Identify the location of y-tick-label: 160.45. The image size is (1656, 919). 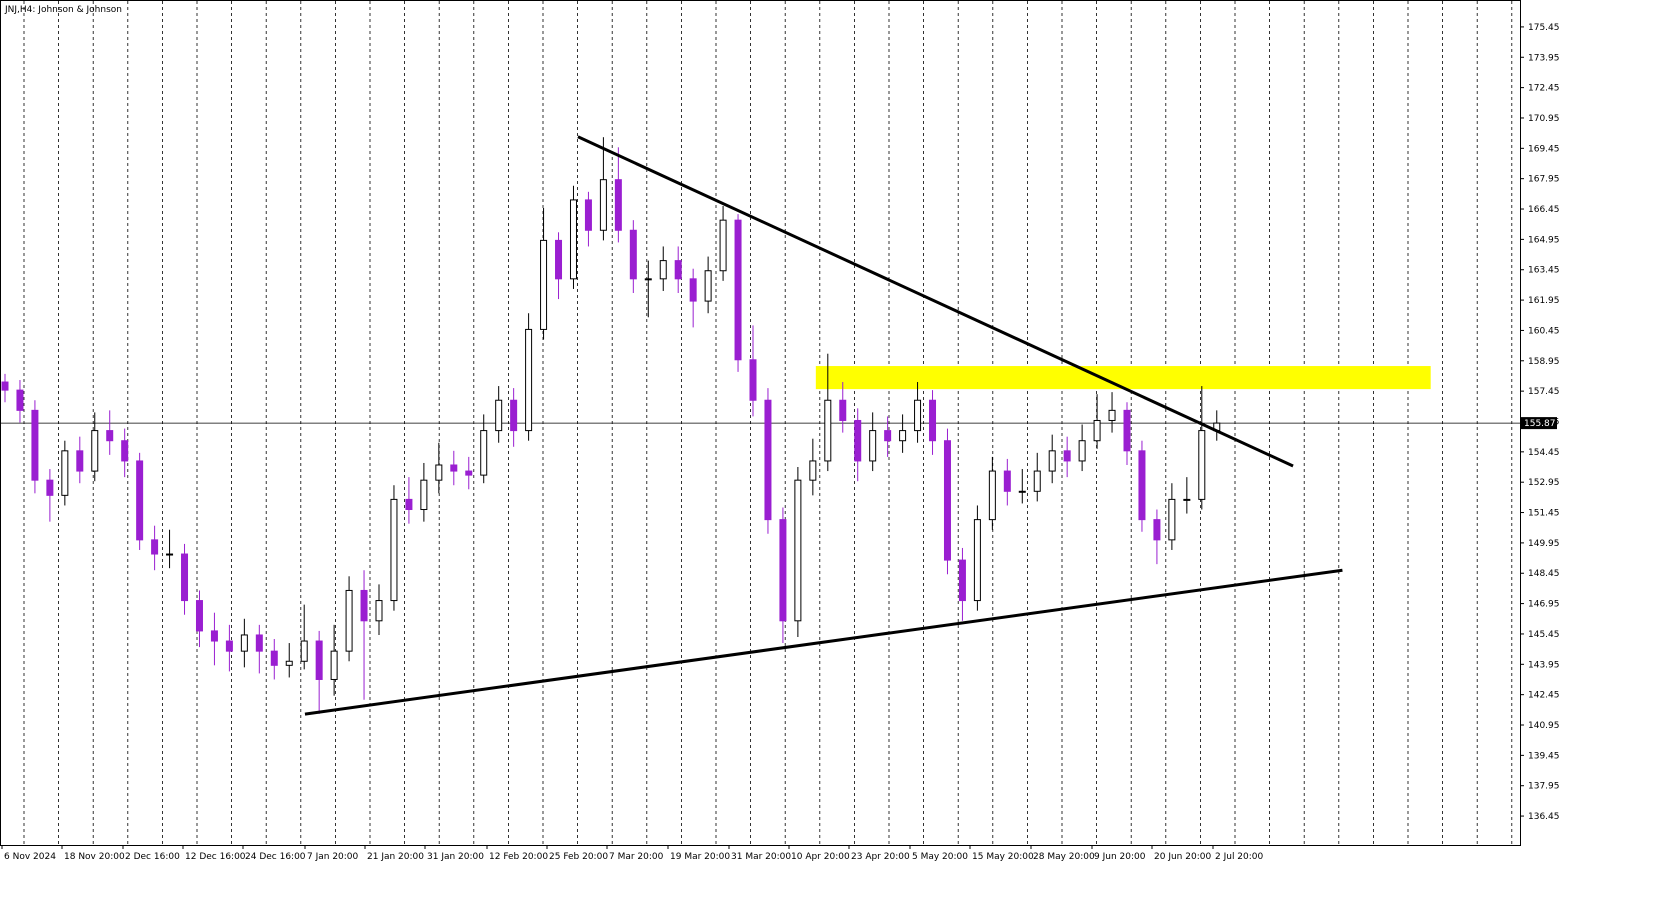
(1544, 331).